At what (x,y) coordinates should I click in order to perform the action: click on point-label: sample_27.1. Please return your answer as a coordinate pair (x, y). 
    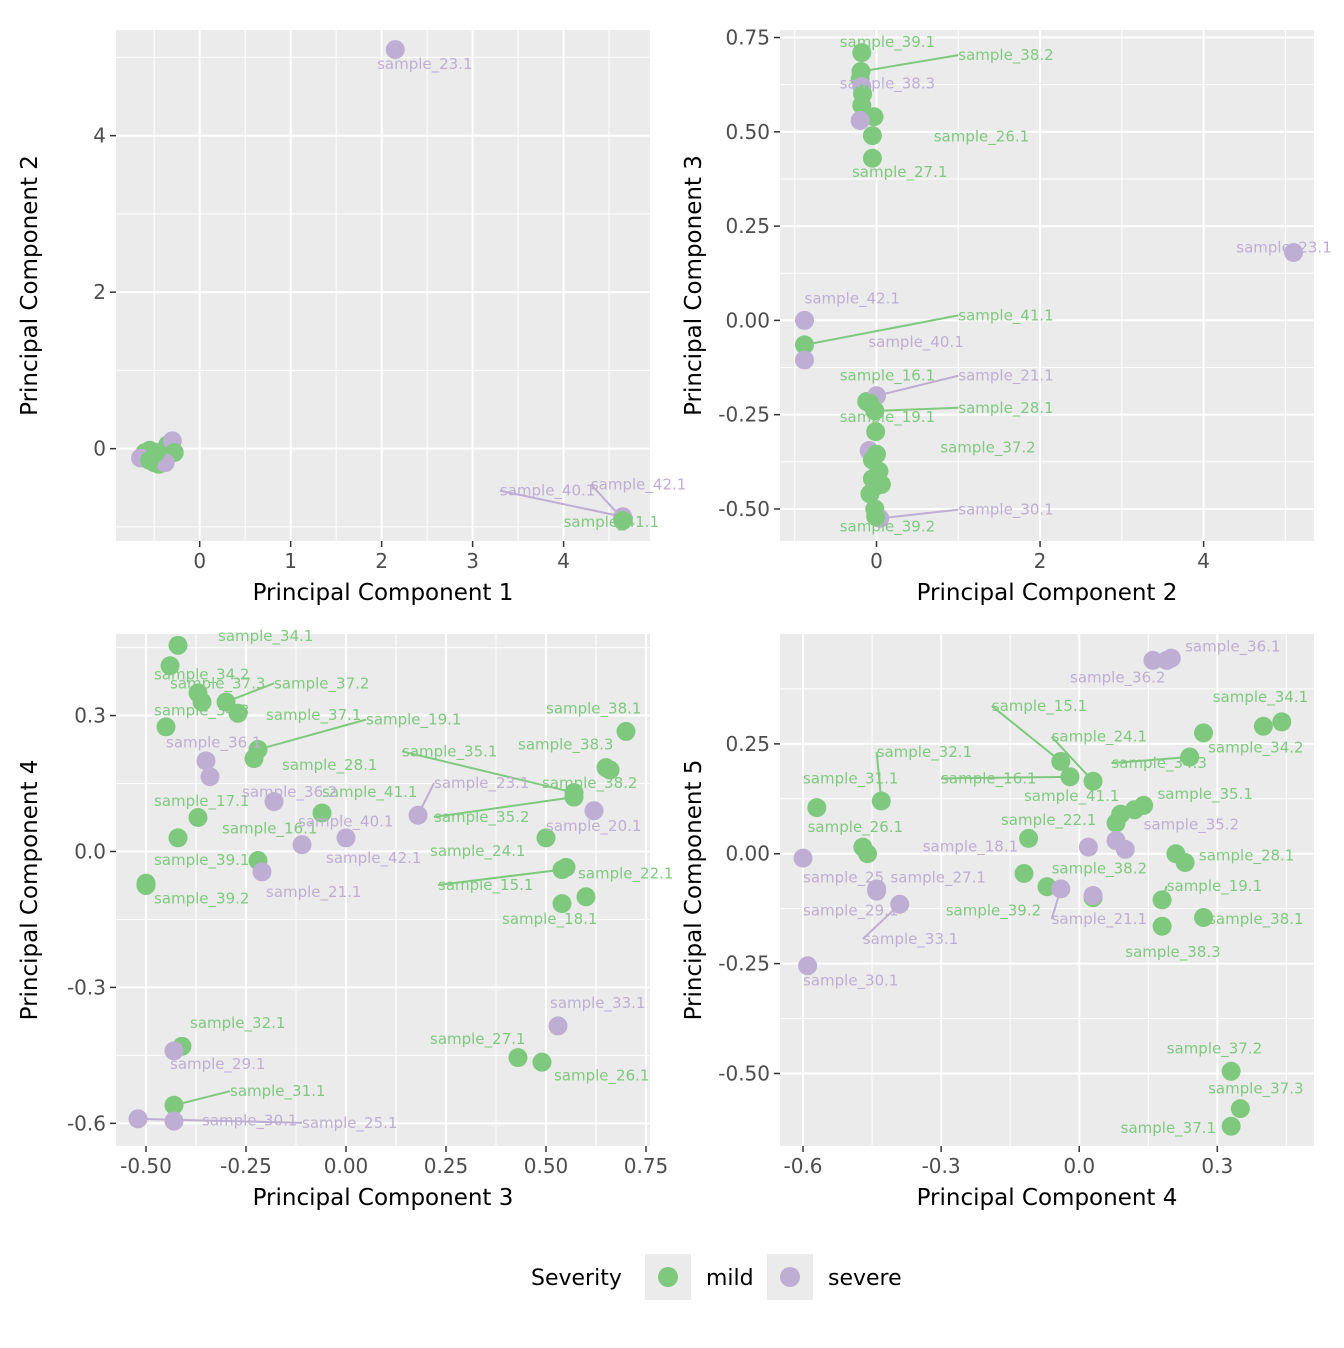
    Looking at the image, I should click on (937, 877).